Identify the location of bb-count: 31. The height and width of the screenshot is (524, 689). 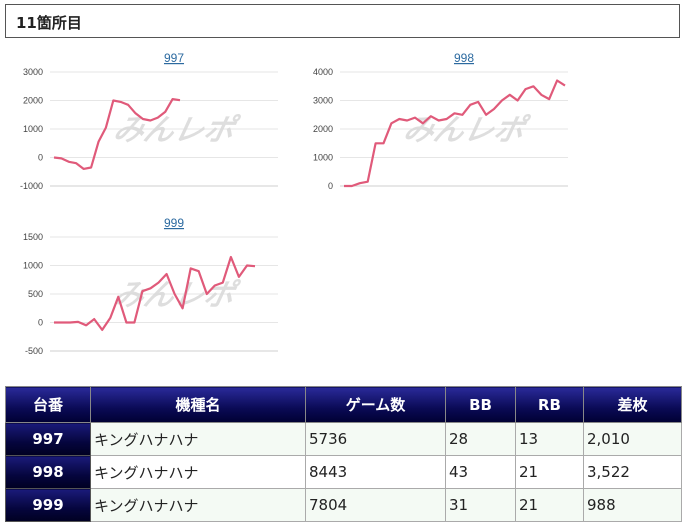
(480, 505).